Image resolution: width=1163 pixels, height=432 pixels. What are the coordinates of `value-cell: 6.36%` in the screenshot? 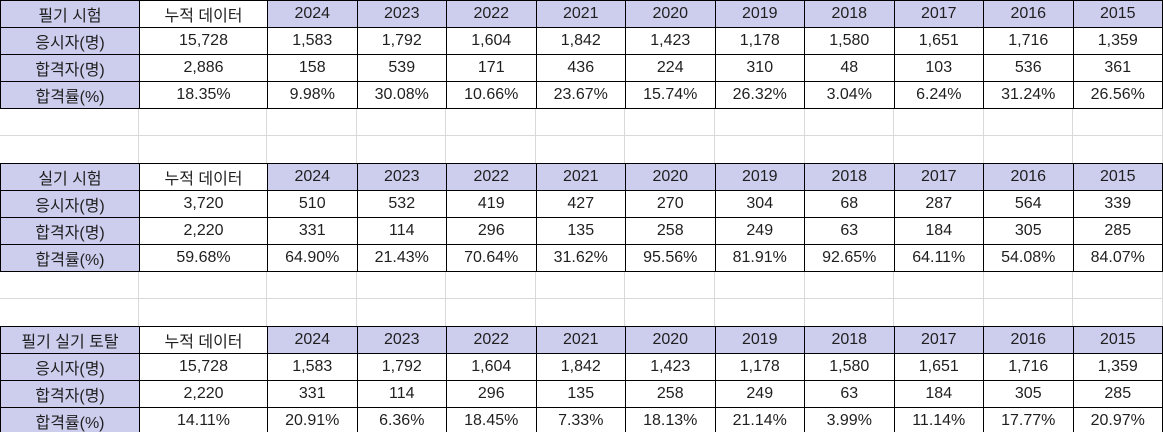 It's located at (401, 419).